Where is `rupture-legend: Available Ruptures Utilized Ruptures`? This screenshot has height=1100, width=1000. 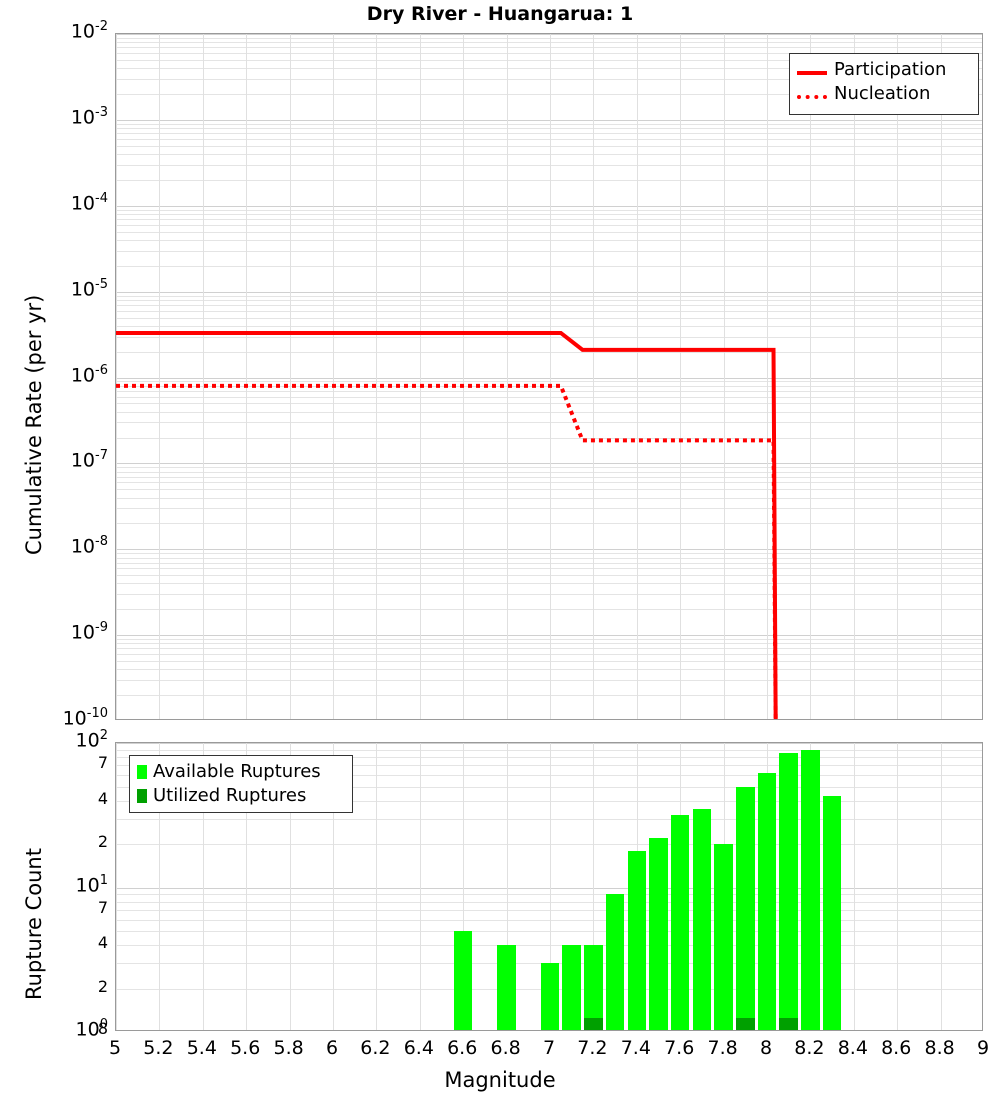 rupture-legend: Available Ruptures Utilized Ruptures is located at coordinates (241, 784).